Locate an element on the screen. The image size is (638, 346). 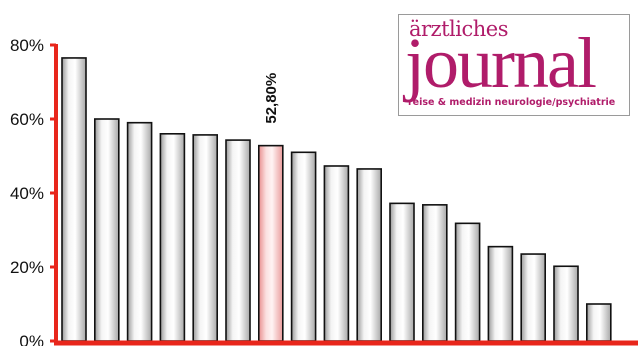
y-tick-label: 20% is located at coordinates (27, 267).